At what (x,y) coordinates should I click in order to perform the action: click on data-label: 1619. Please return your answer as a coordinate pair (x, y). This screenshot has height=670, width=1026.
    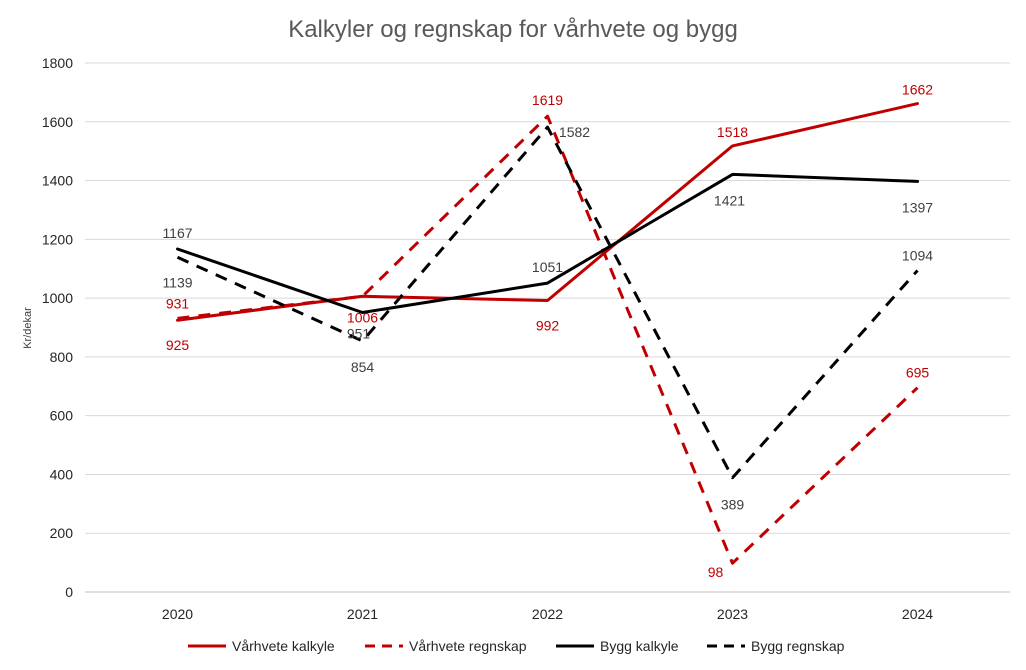
    Looking at the image, I should click on (547, 100).